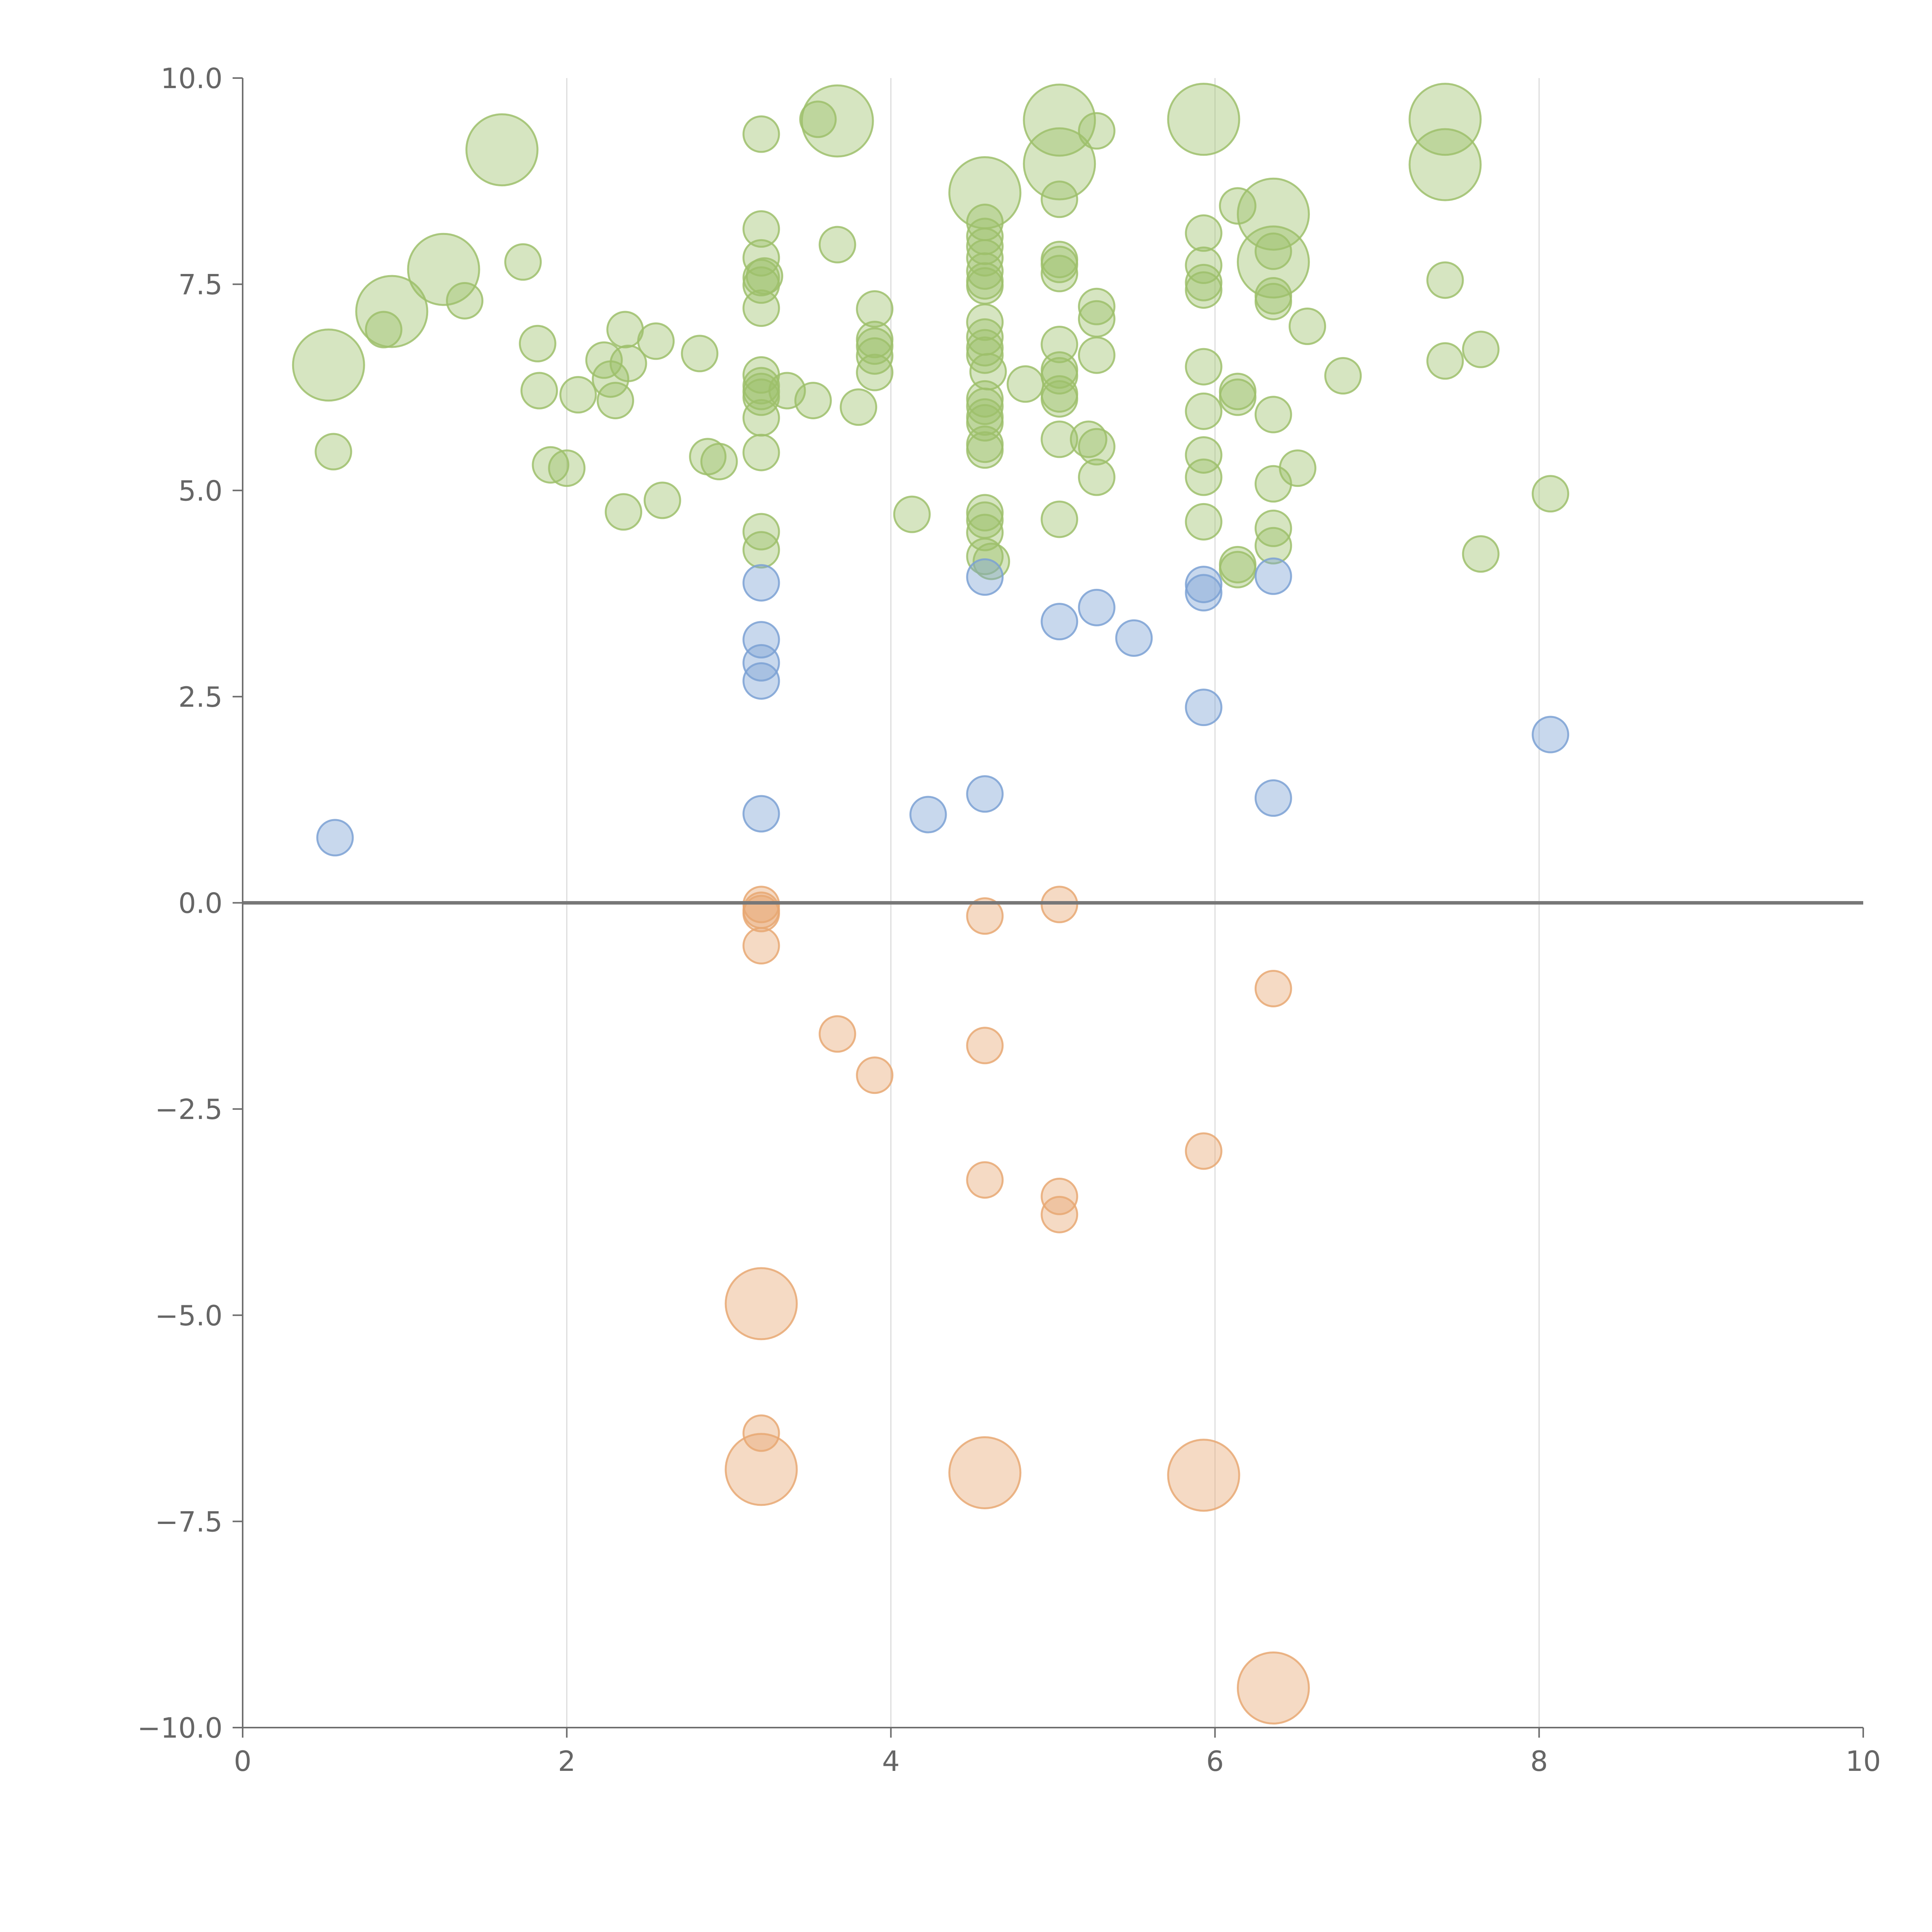  Describe the element at coordinates (1863, 1761) in the screenshot. I see `x-tick-label: 10` at that location.